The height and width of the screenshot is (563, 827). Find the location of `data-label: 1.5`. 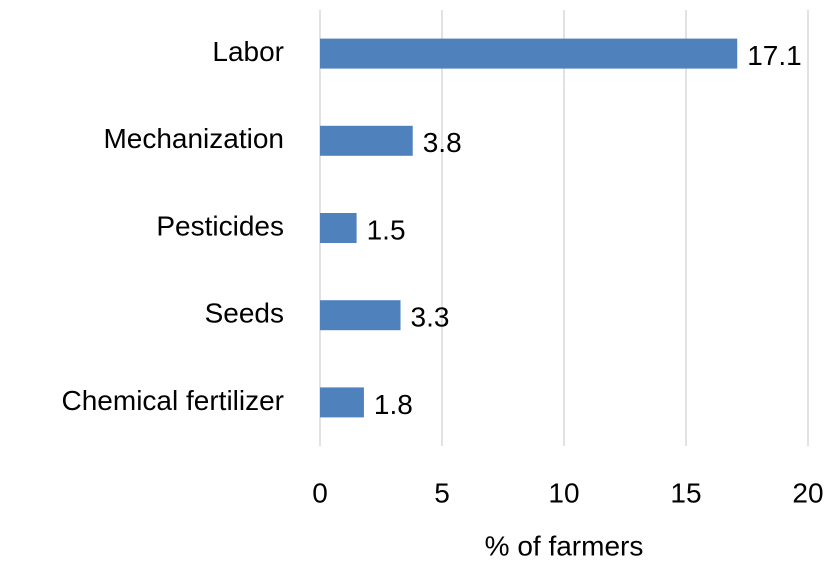

data-label: 1.5 is located at coordinates (386, 229).